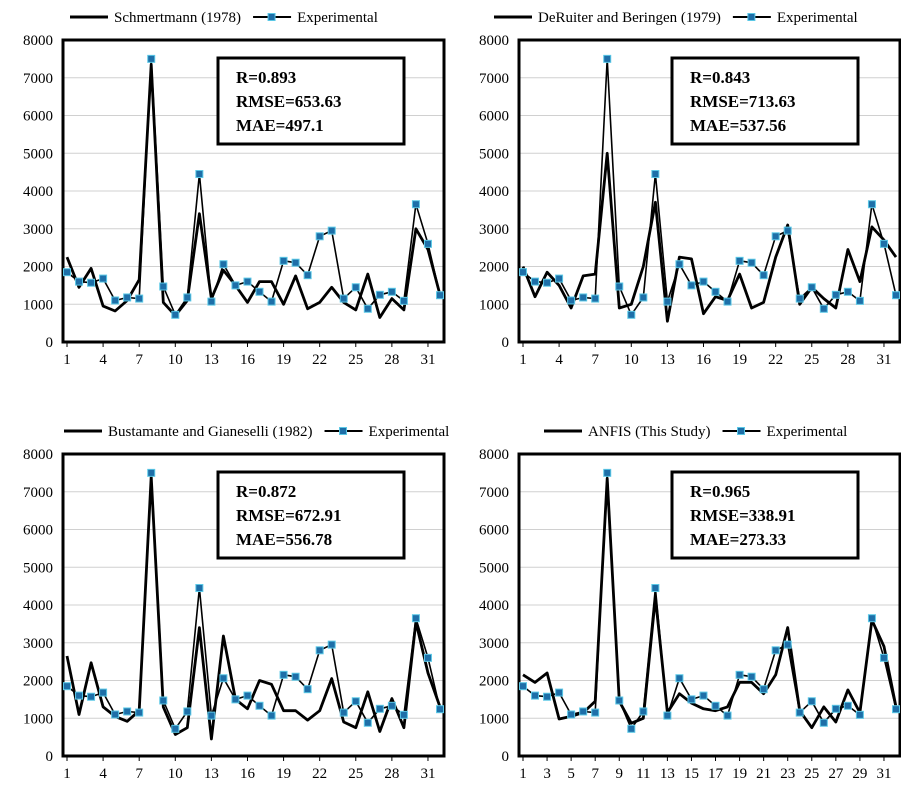 This screenshot has width=901, height=789. Describe the element at coordinates (643, 774) in the screenshot. I see `x-tick-label: 11` at that location.